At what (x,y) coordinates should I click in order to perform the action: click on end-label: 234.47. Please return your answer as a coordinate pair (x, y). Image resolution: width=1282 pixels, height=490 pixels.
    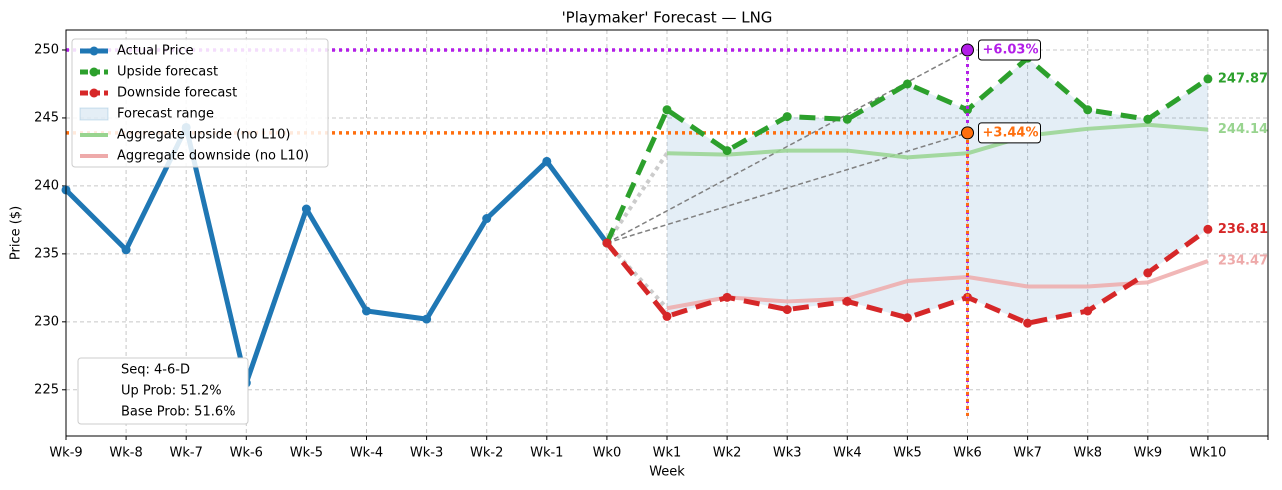
    Looking at the image, I should click on (1243, 261).